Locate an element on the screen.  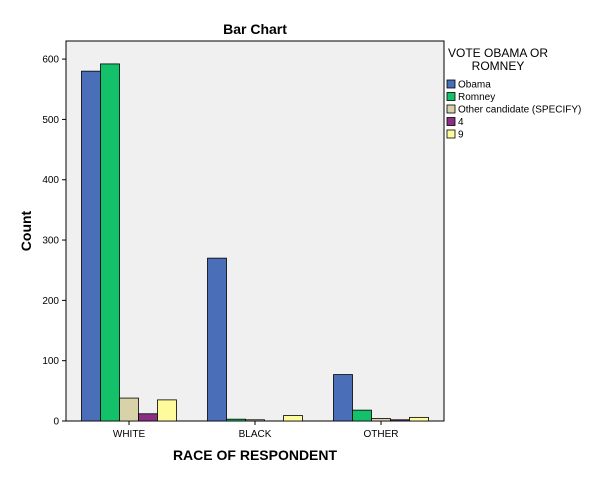
legend-label: Romney is located at coordinates (476, 97).